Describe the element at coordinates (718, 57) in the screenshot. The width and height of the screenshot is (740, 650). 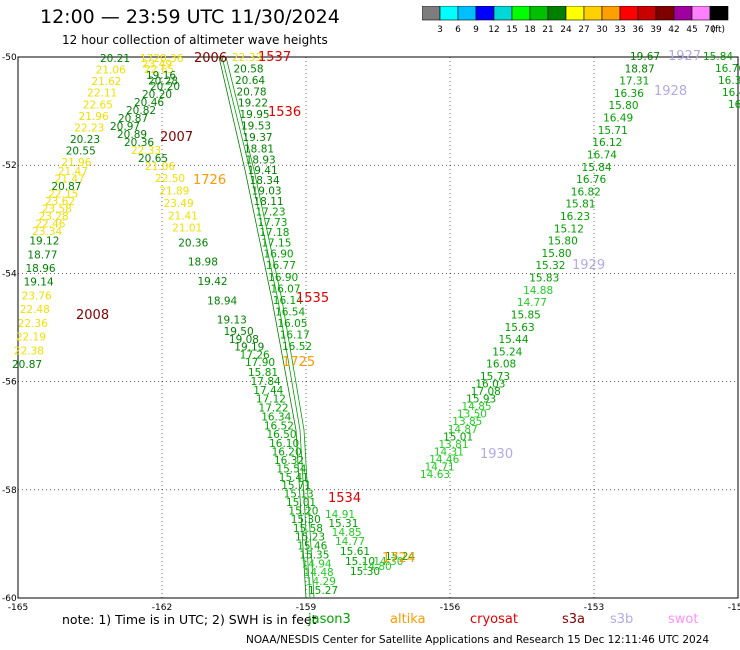
I see `wave-height-label: 15.84` at that location.